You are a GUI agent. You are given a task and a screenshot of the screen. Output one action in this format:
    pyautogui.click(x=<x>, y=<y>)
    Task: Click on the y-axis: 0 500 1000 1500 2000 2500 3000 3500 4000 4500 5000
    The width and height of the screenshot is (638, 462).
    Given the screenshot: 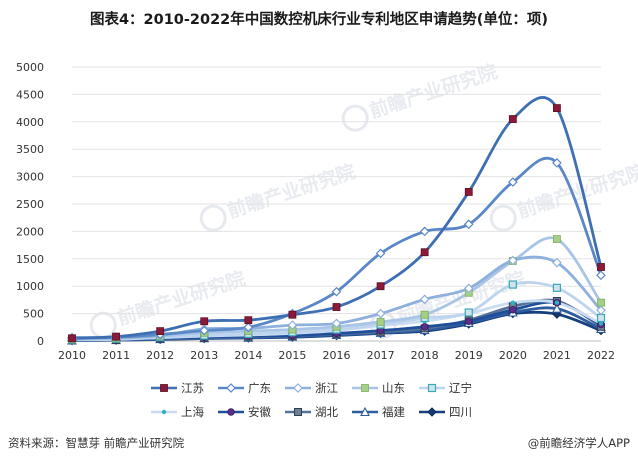 What is the action you would take?
    pyautogui.click(x=30, y=204)
    